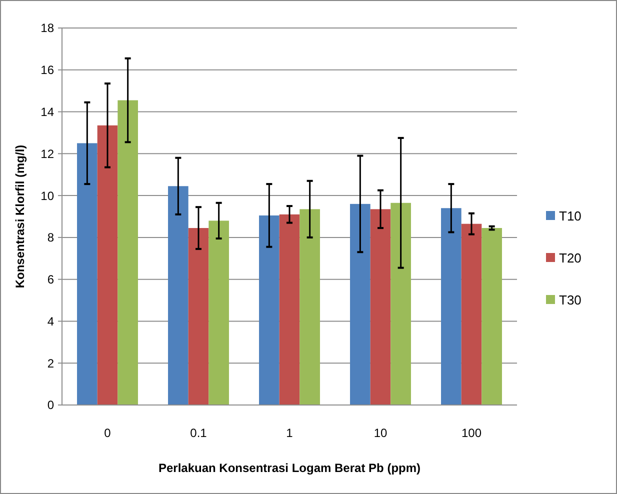 Image resolution: width=617 pixels, height=494 pixels. What do you see at coordinates (50, 405) in the screenshot?
I see `y-tick-label: 0` at bounding box center [50, 405].